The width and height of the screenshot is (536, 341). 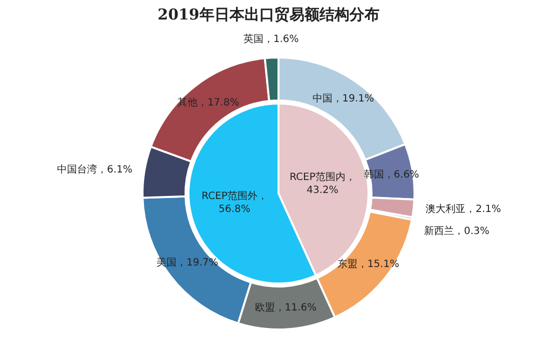 I want to click on chart-title: 2019年日本出口贸易额结构分布, so click(x=269, y=15).